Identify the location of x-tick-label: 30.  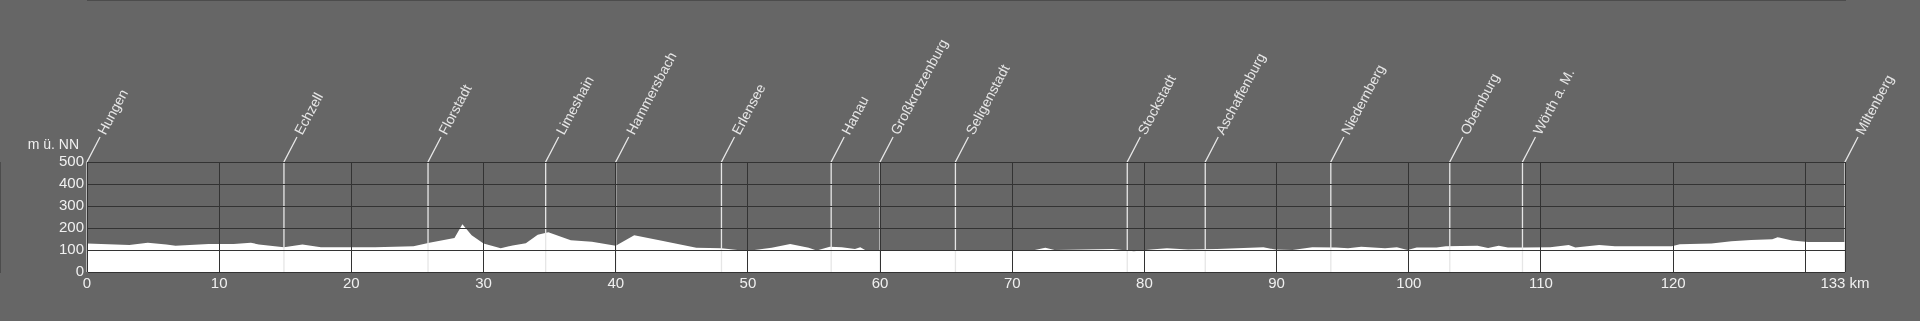
(483, 283).